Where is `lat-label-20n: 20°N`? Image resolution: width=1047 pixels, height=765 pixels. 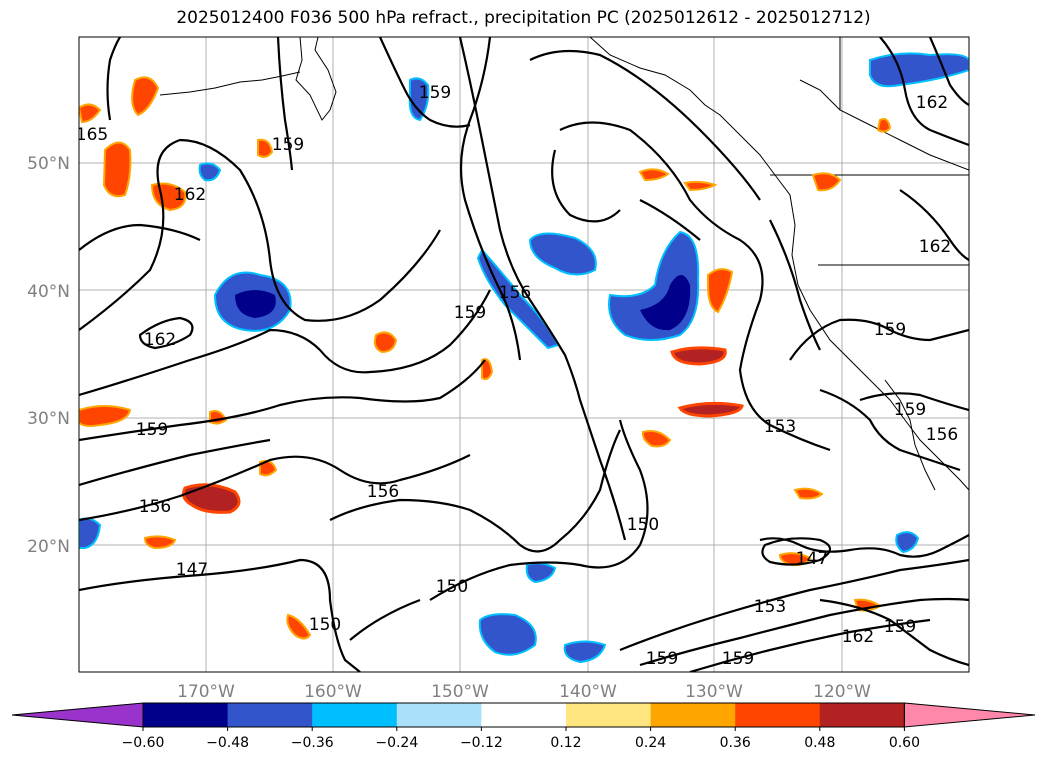
lat-label-20n: 20°N is located at coordinates (48, 547).